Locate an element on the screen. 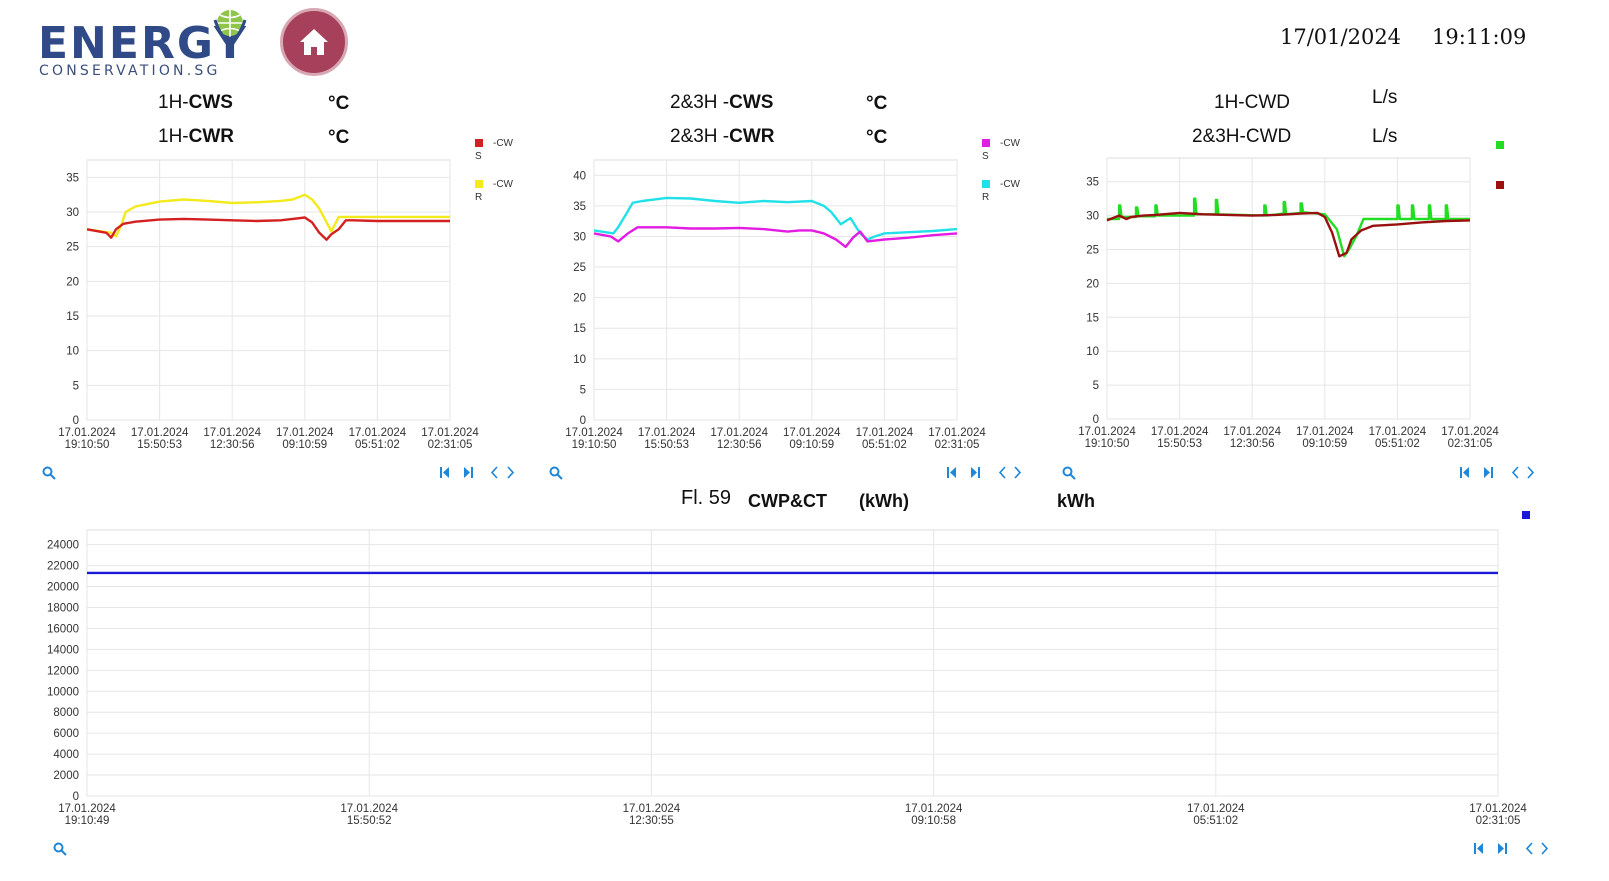 The image size is (1609, 881). bottom-next-icon is located at coordinates (1545, 848).